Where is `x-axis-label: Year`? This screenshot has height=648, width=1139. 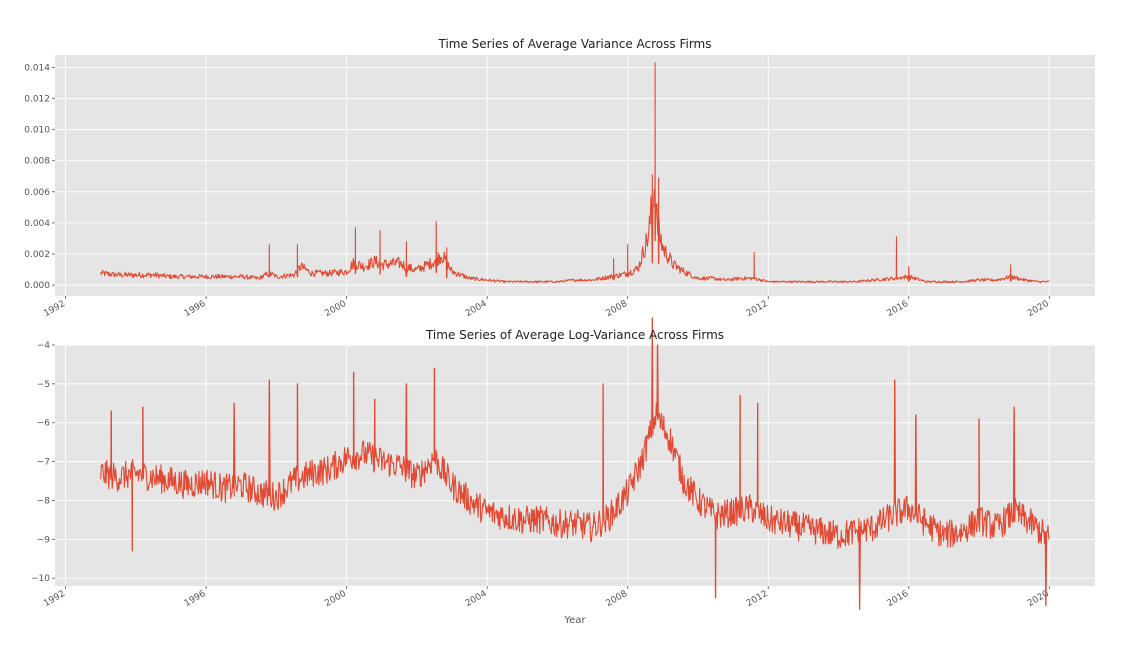
x-axis-label: Year is located at coordinates (574, 620).